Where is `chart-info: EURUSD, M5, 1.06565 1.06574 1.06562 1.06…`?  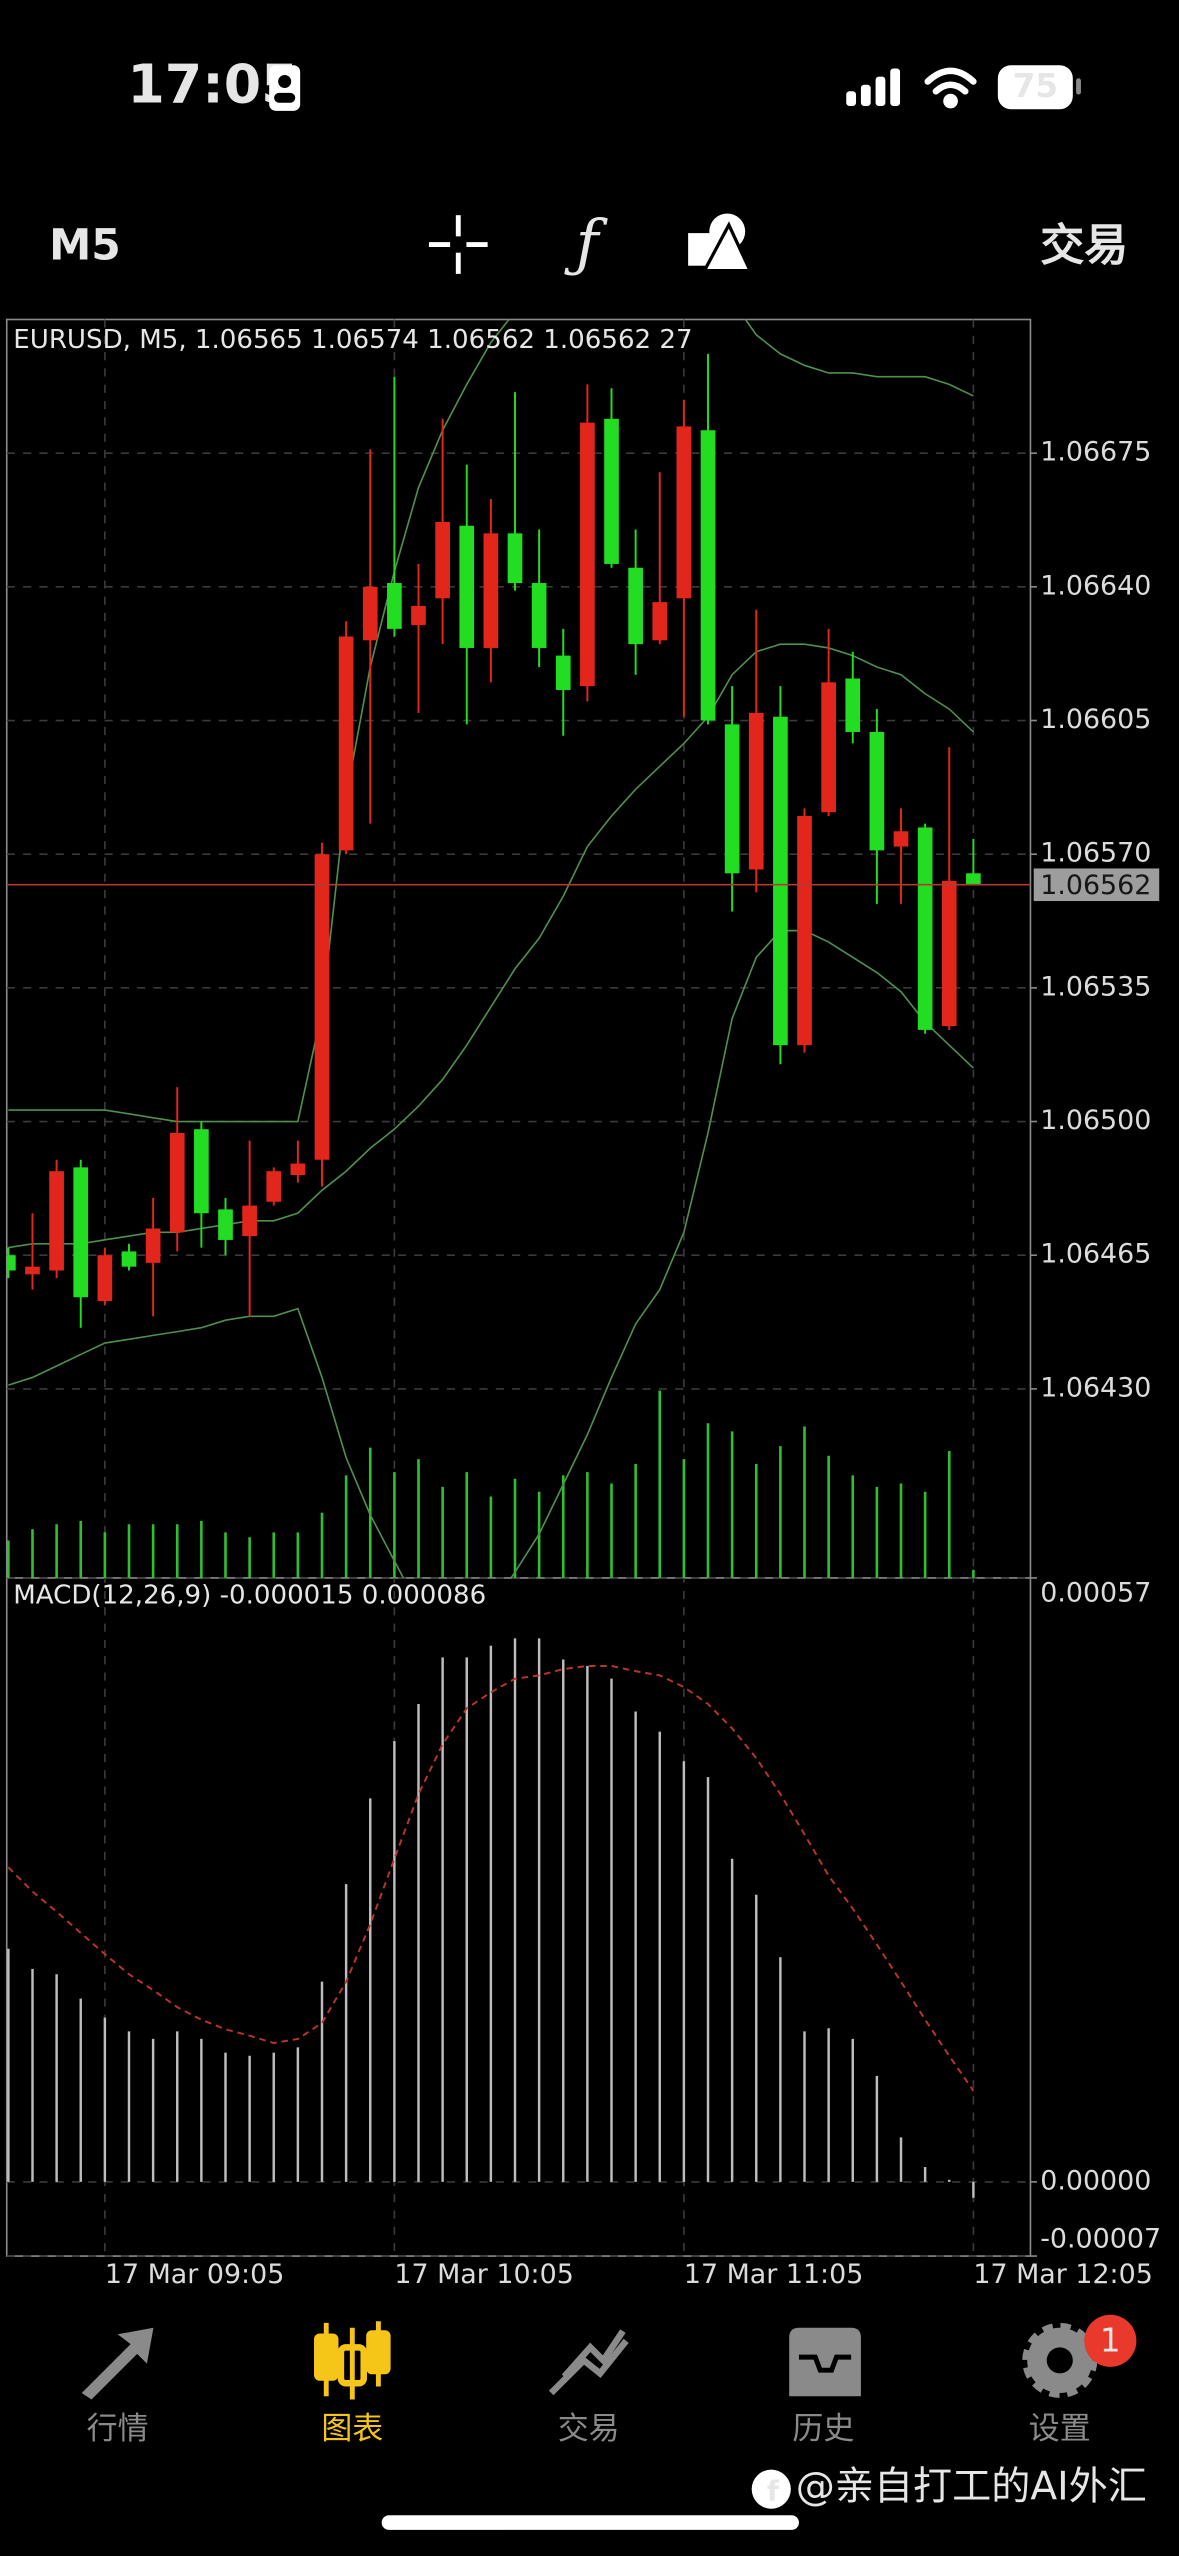 chart-info: EURUSD, M5, 1.06565 1.06574 1.06562 1.06… is located at coordinates (352, 340).